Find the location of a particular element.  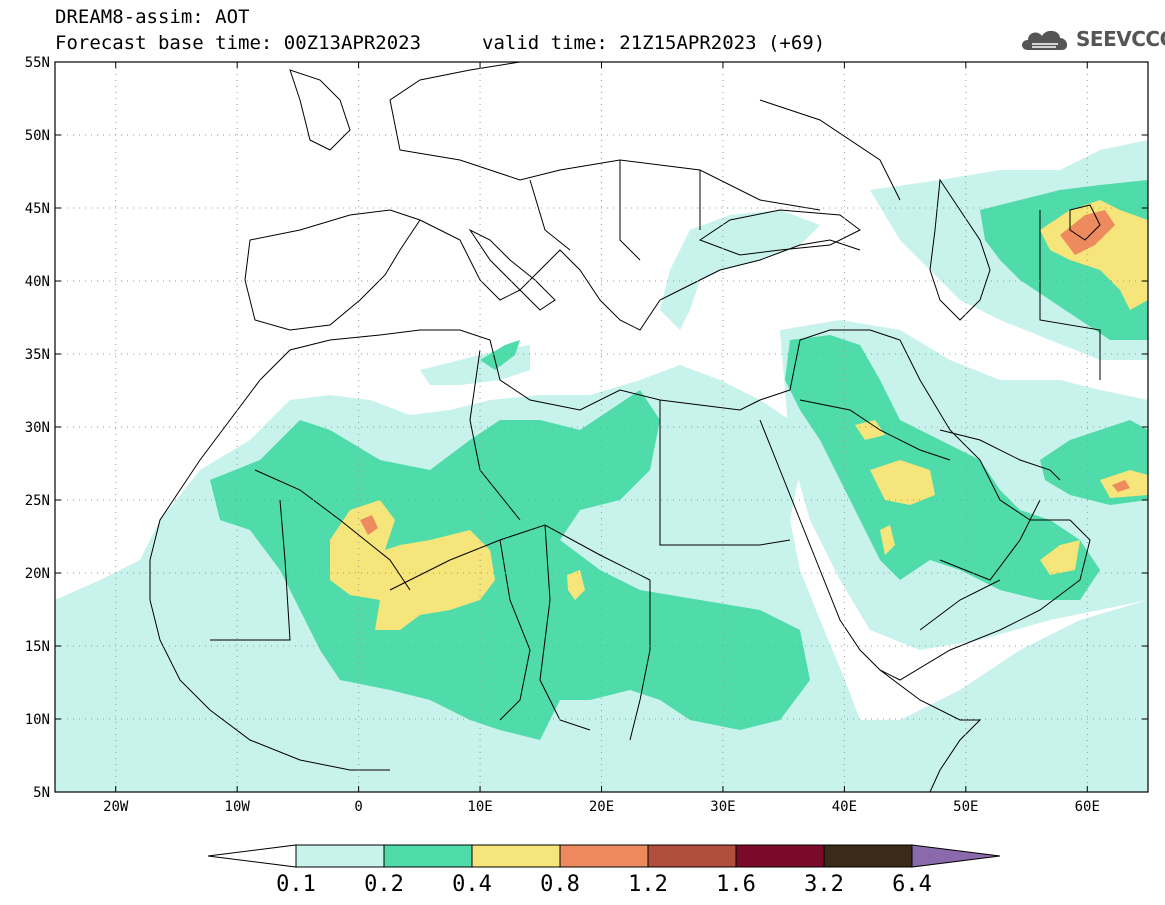

forecast-base-time: Forecast base time: 00Z13APR2023 is located at coordinates (238, 43).